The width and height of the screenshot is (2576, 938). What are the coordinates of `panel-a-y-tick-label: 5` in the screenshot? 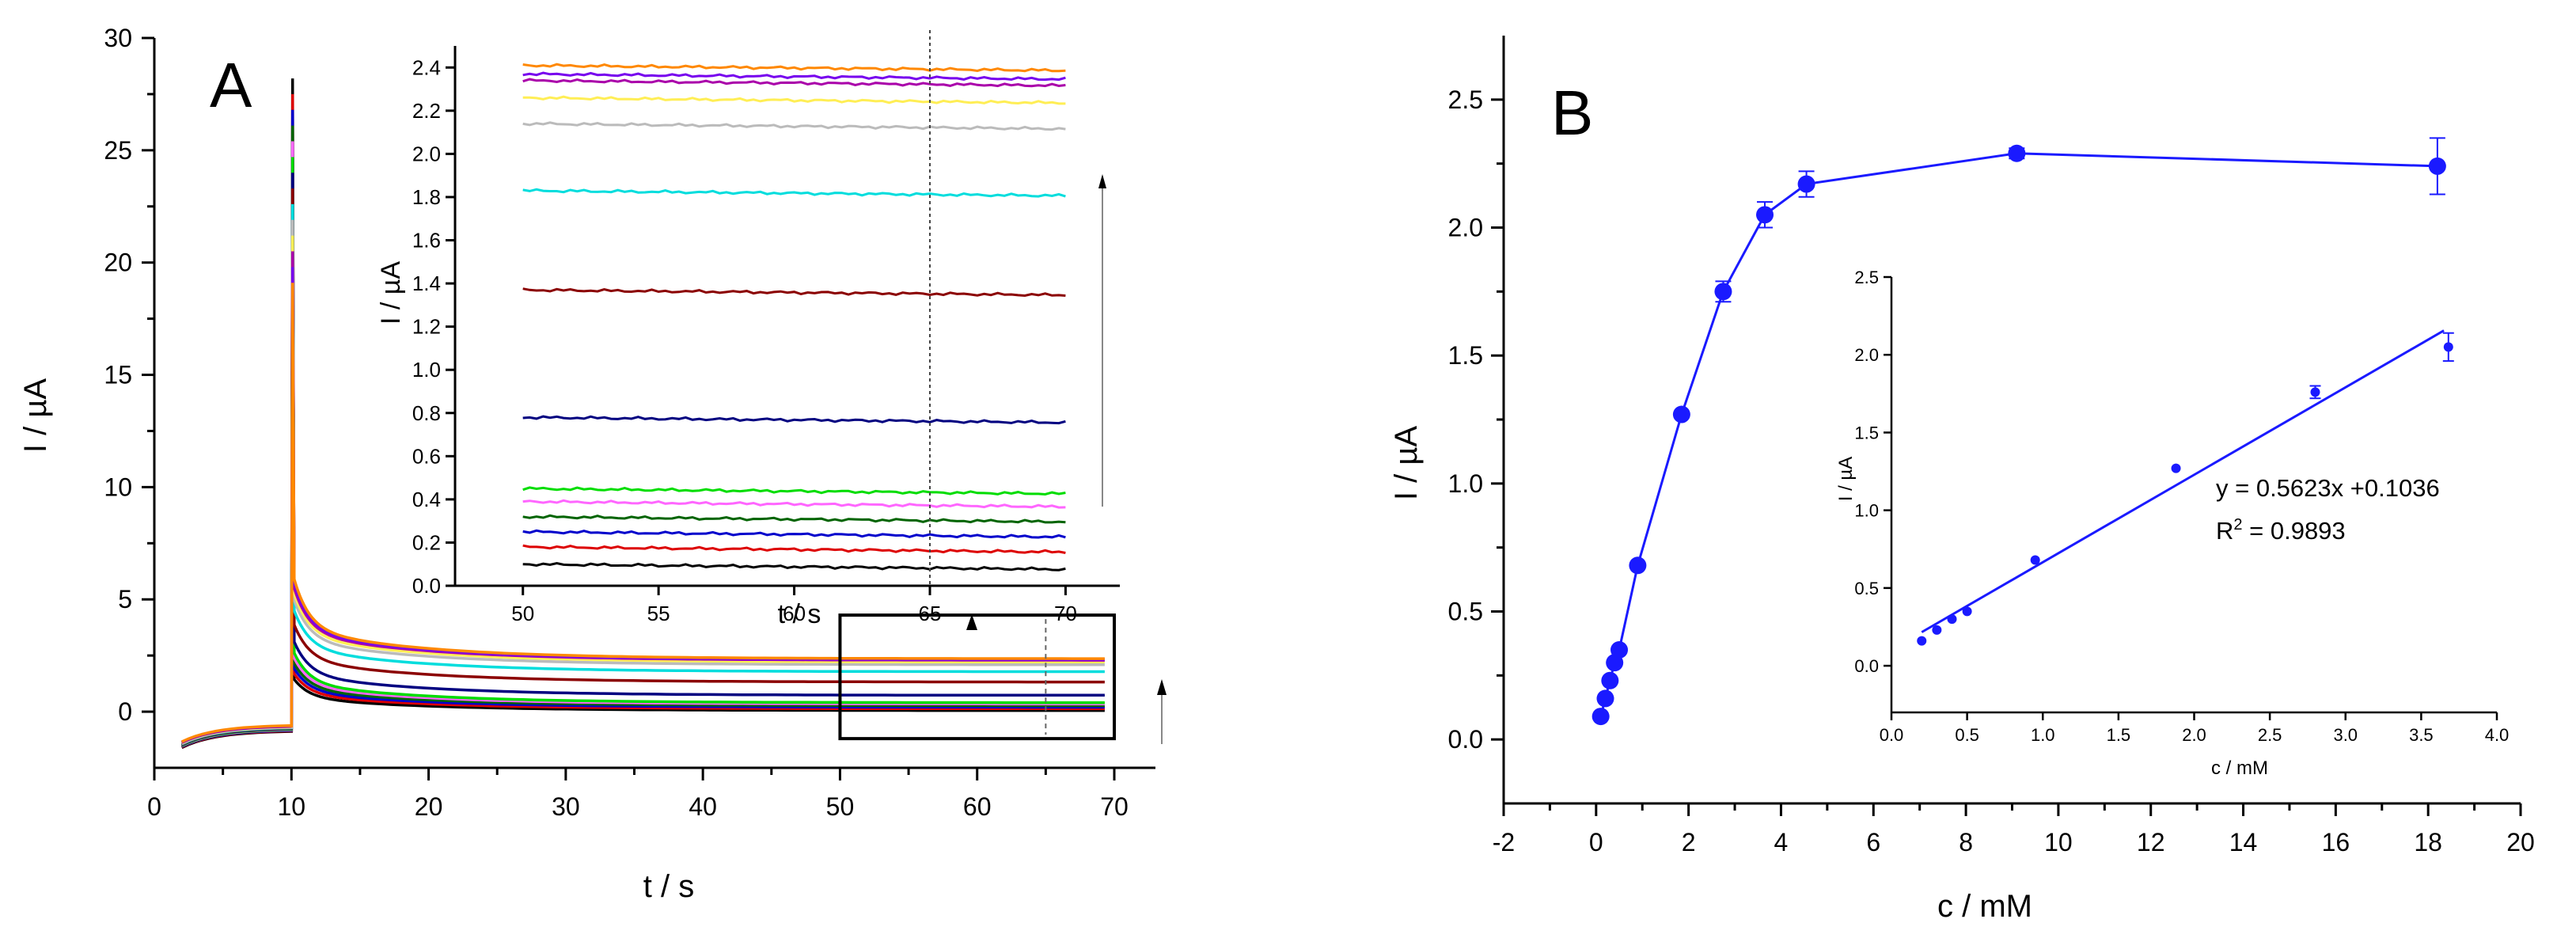 It's located at (125, 599).